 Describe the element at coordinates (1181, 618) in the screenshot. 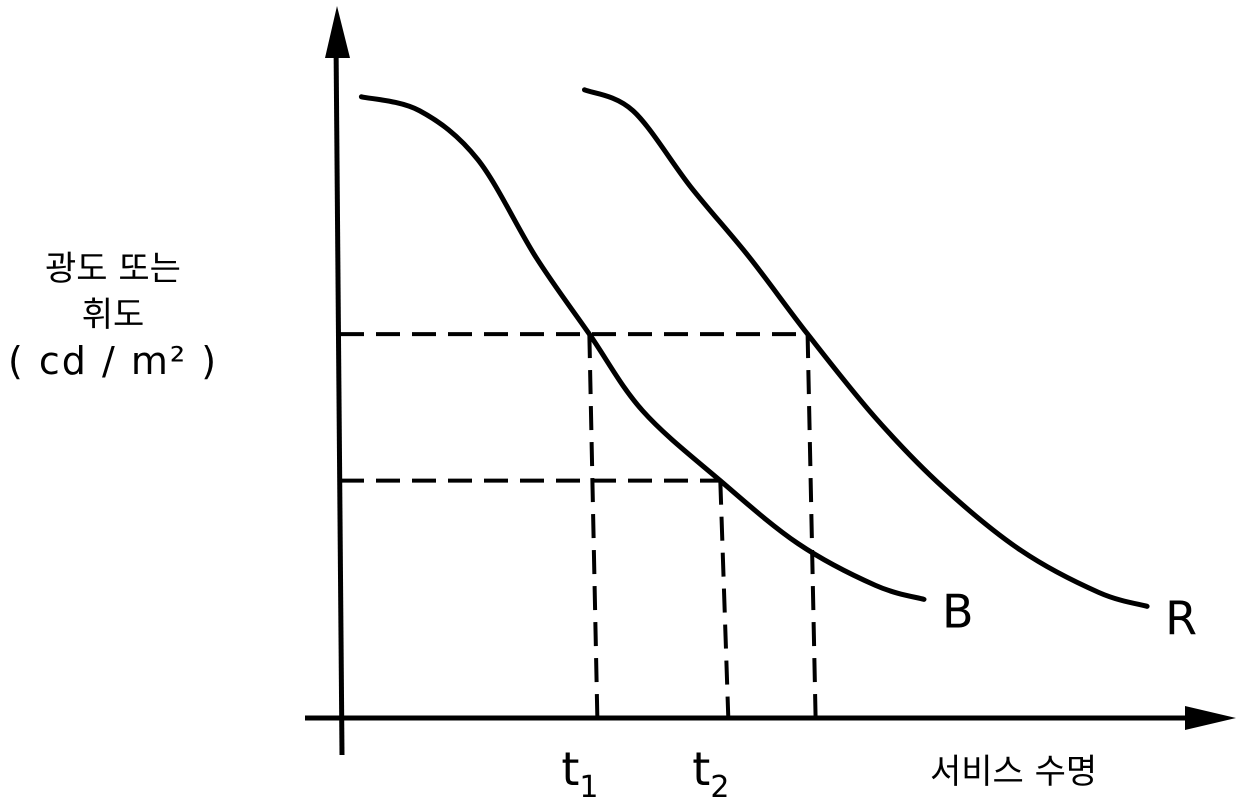

I see `series-label-r: R` at that location.